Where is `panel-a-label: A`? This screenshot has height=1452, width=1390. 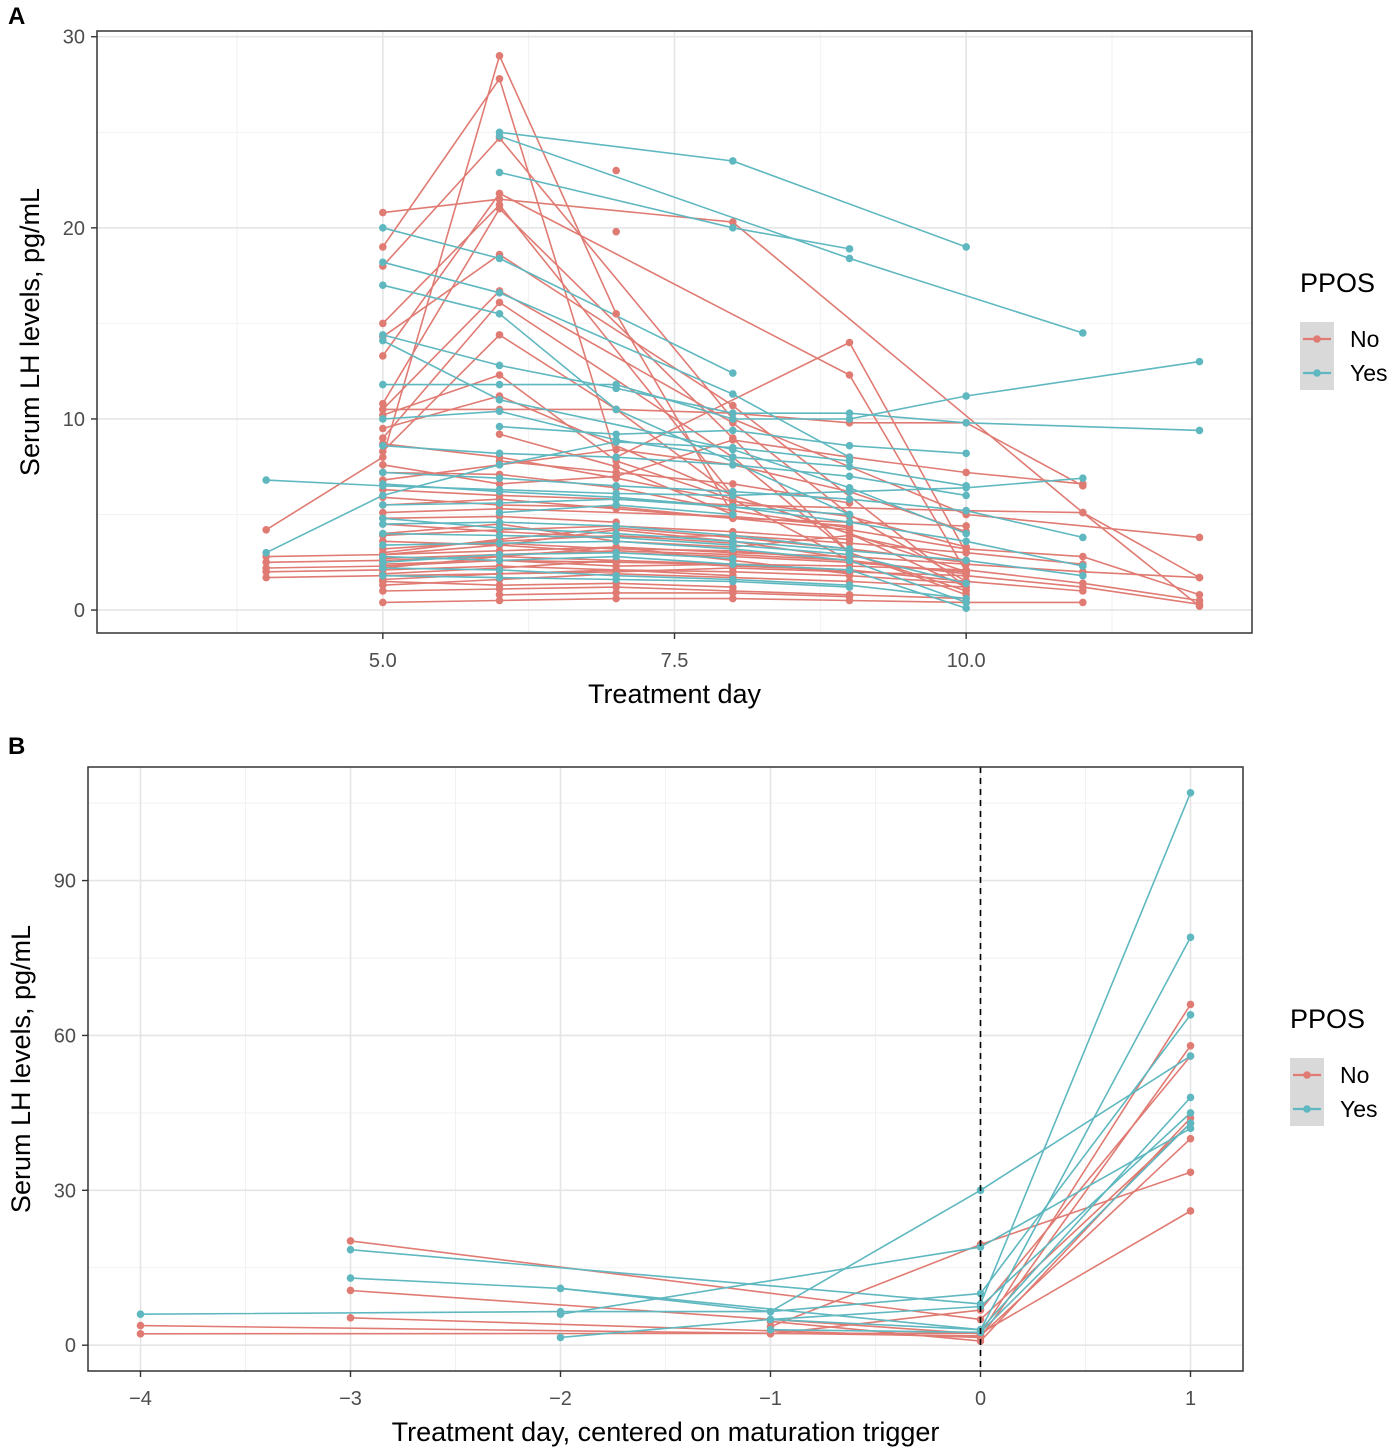 panel-a-label: A is located at coordinates (16, 16).